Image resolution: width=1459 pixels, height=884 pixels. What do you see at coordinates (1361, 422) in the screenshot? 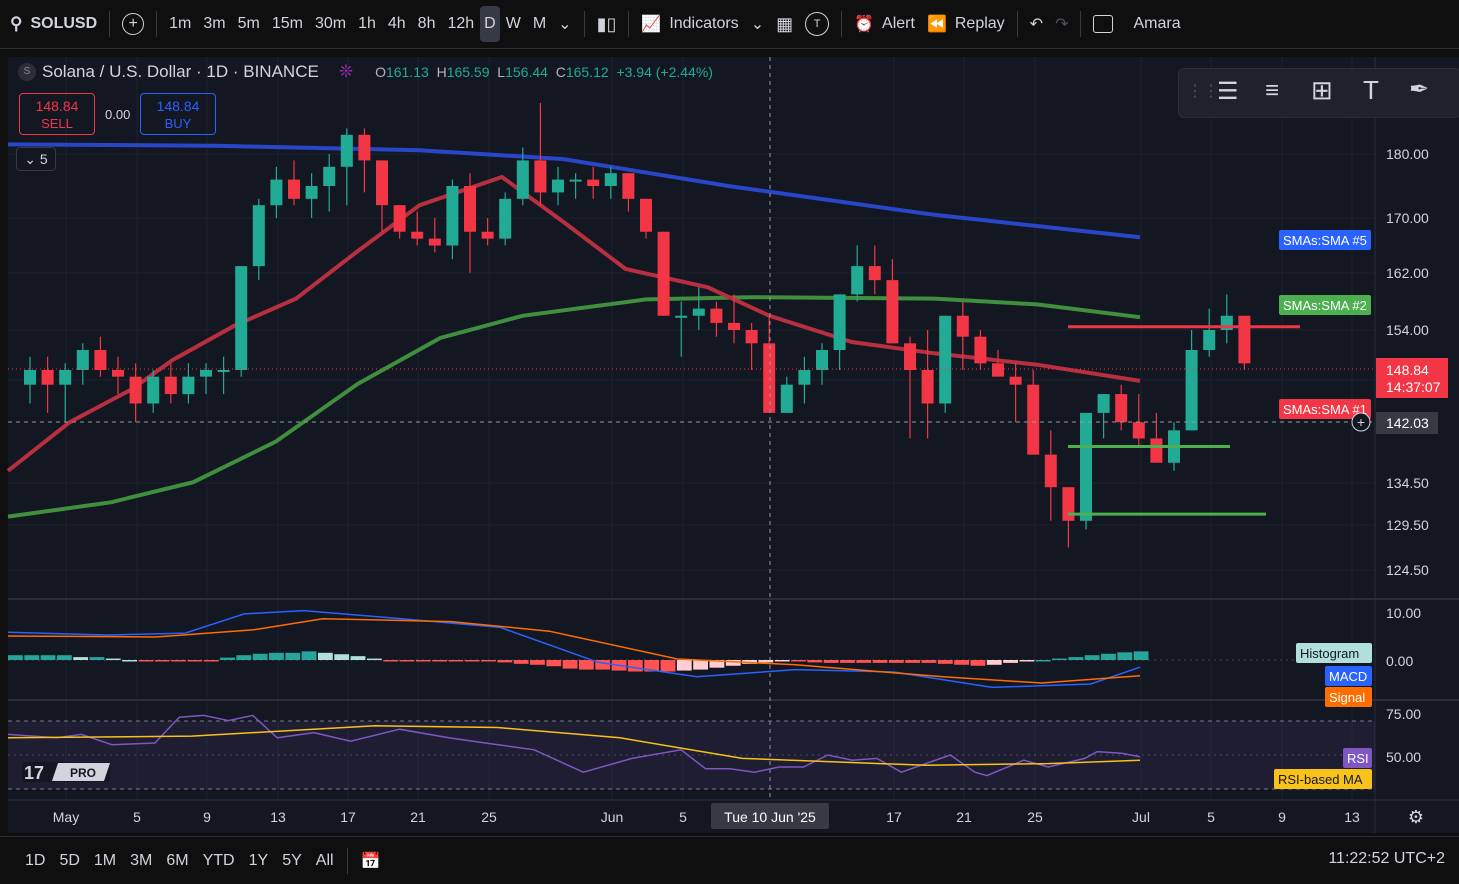
I see `add-plus-icon` at bounding box center [1361, 422].